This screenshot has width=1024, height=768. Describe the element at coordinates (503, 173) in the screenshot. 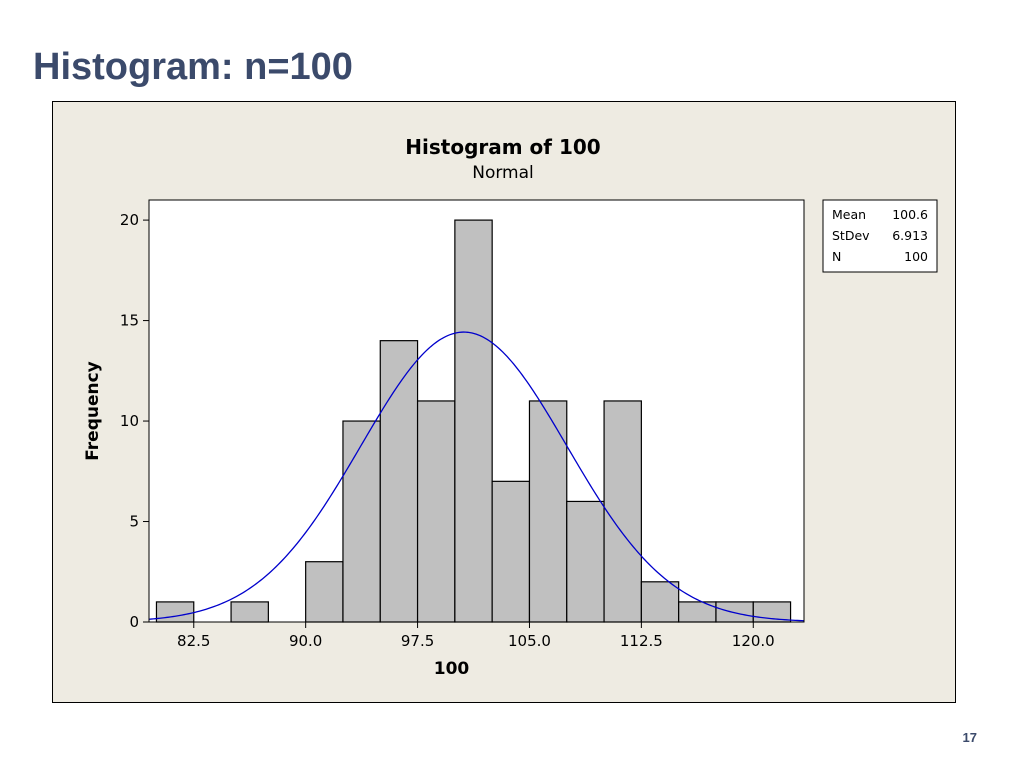

I see `chart-subtitle: Normal` at that location.